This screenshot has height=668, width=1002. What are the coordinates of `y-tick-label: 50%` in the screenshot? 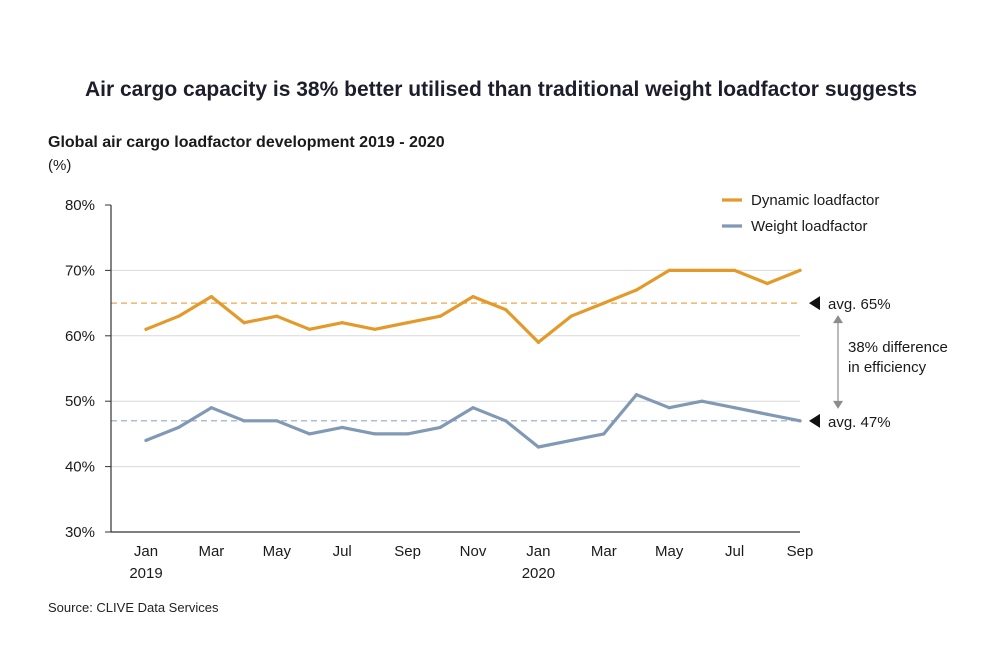 It's located at (80, 401).